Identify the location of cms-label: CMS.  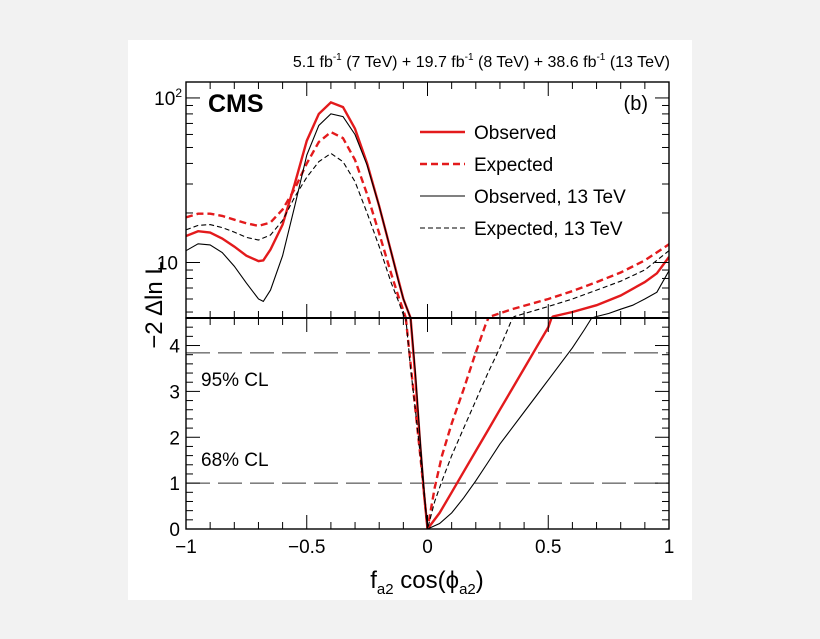
(236, 104).